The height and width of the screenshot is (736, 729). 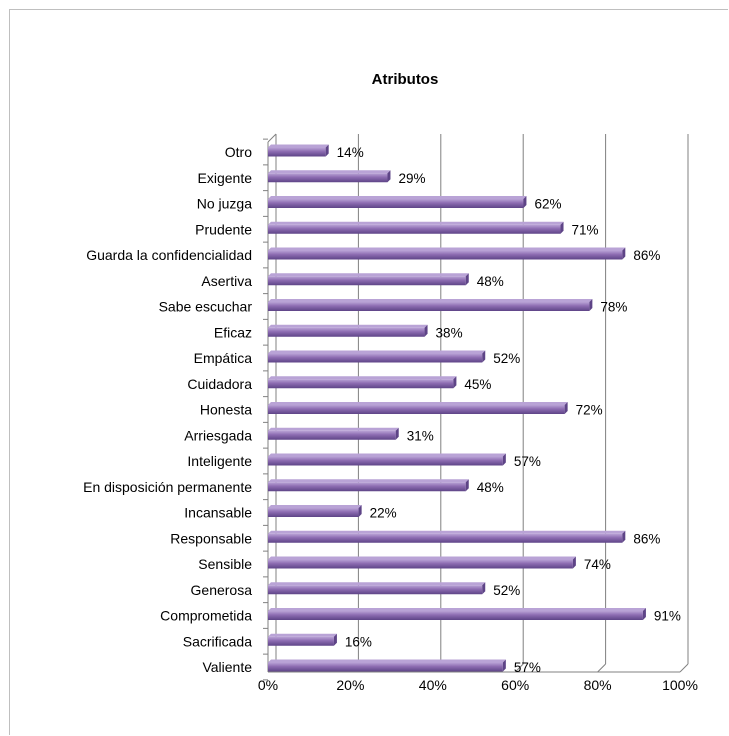 What do you see at coordinates (223, 229) in the screenshot?
I see `category-label: Prudente` at bounding box center [223, 229].